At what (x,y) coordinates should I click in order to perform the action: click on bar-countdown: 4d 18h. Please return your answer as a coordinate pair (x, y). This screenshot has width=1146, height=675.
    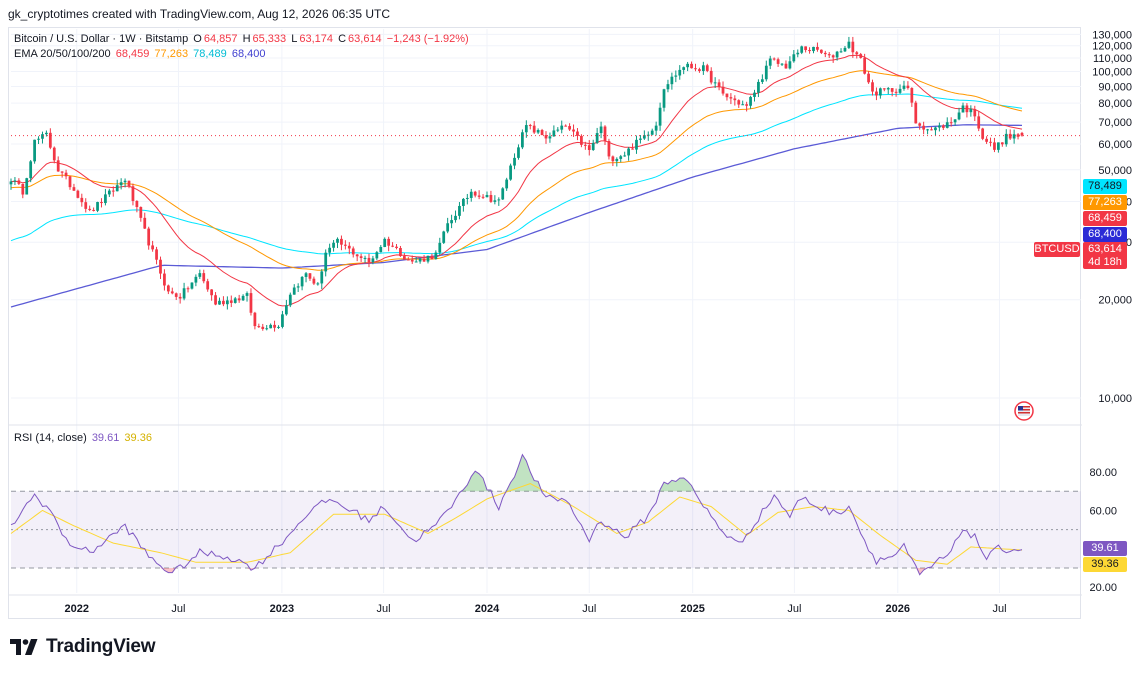
    Looking at the image, I should click on (1105, 262).